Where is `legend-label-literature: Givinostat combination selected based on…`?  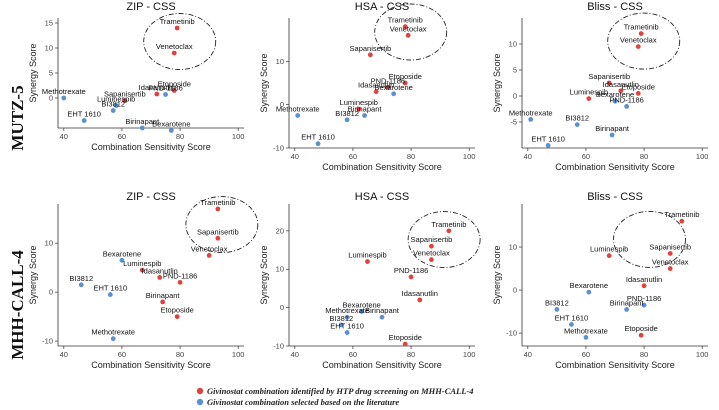 legend-label-literature: Givinostat combination selected based on… is located at coordinates (303, 402).